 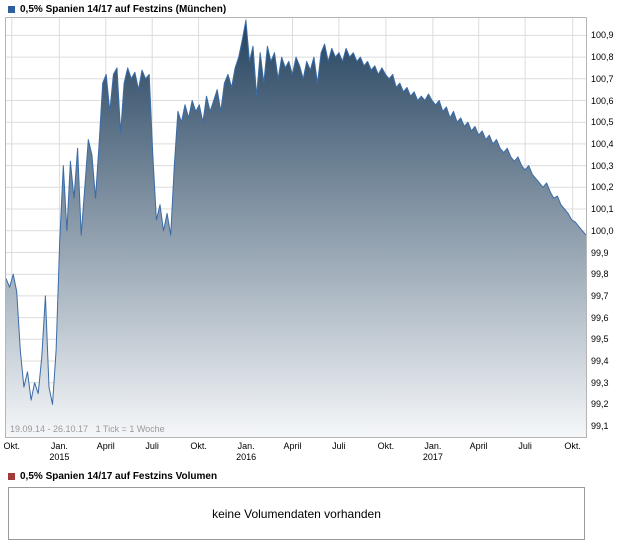 I want to click on x-axis-tick: Jan. 2015, so click(x=59, y=451).